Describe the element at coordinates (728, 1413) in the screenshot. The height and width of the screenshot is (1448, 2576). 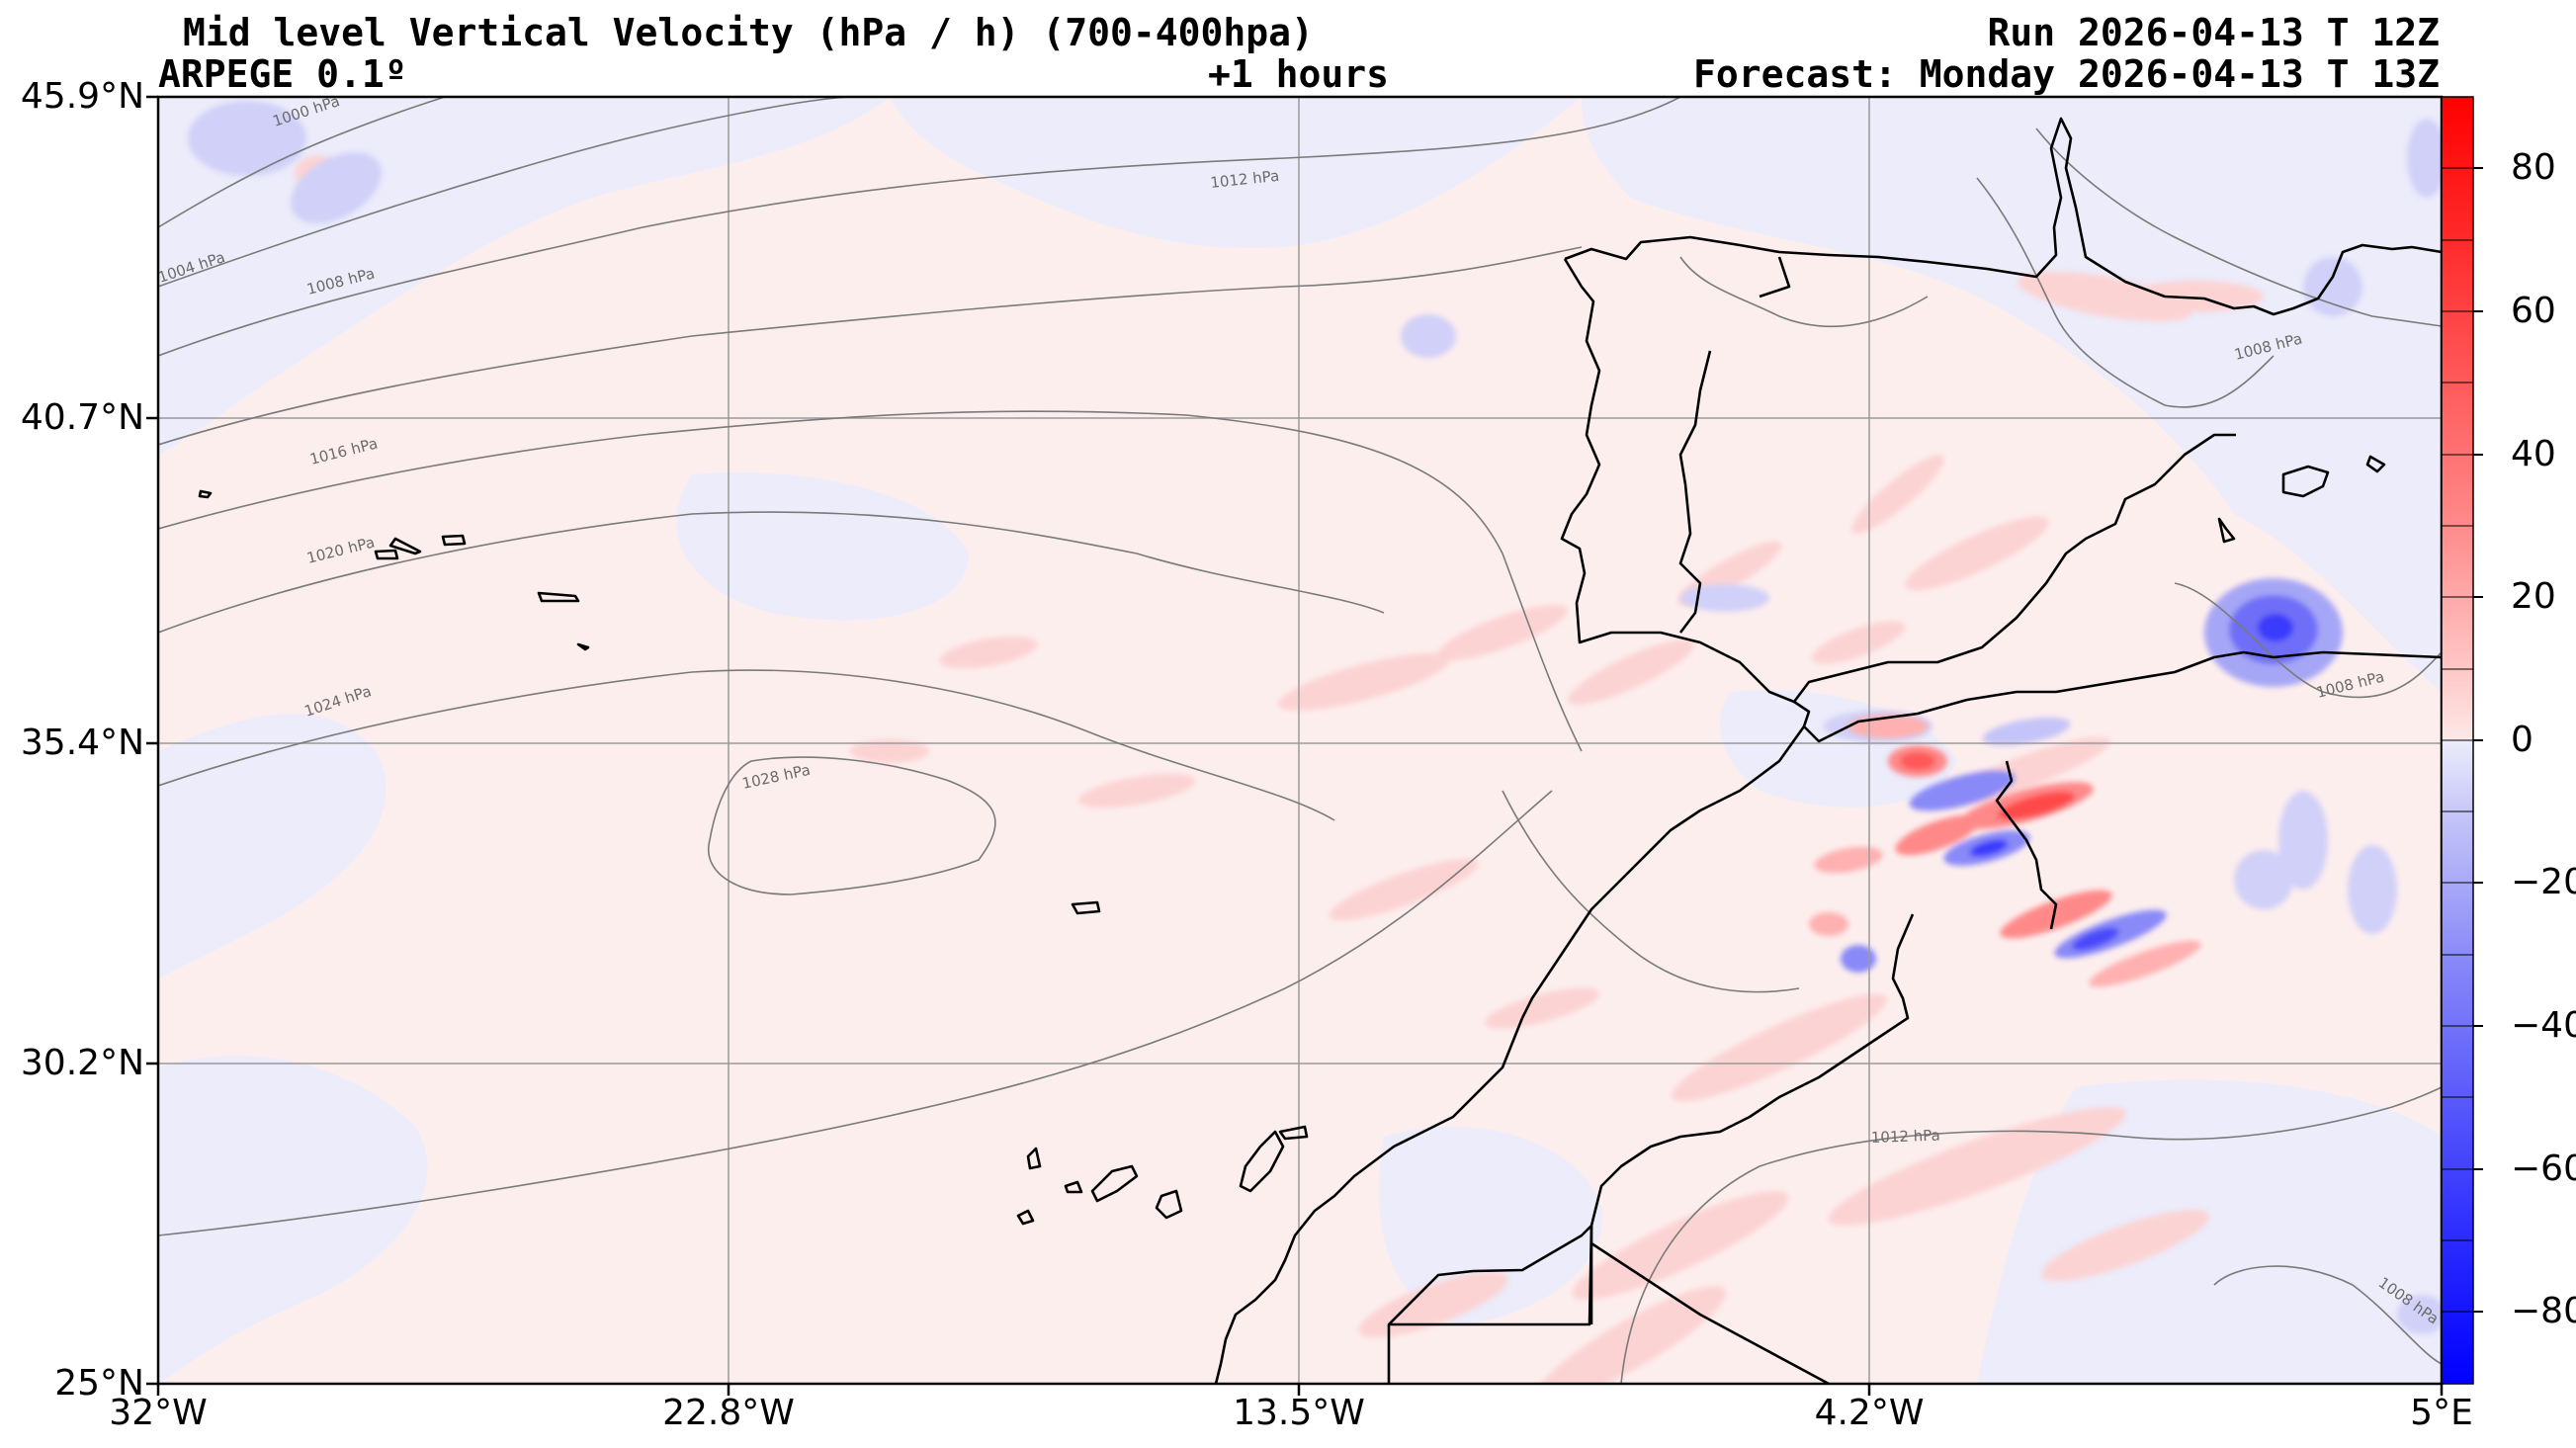
I see `lon-label: 22.8°W` at that location.